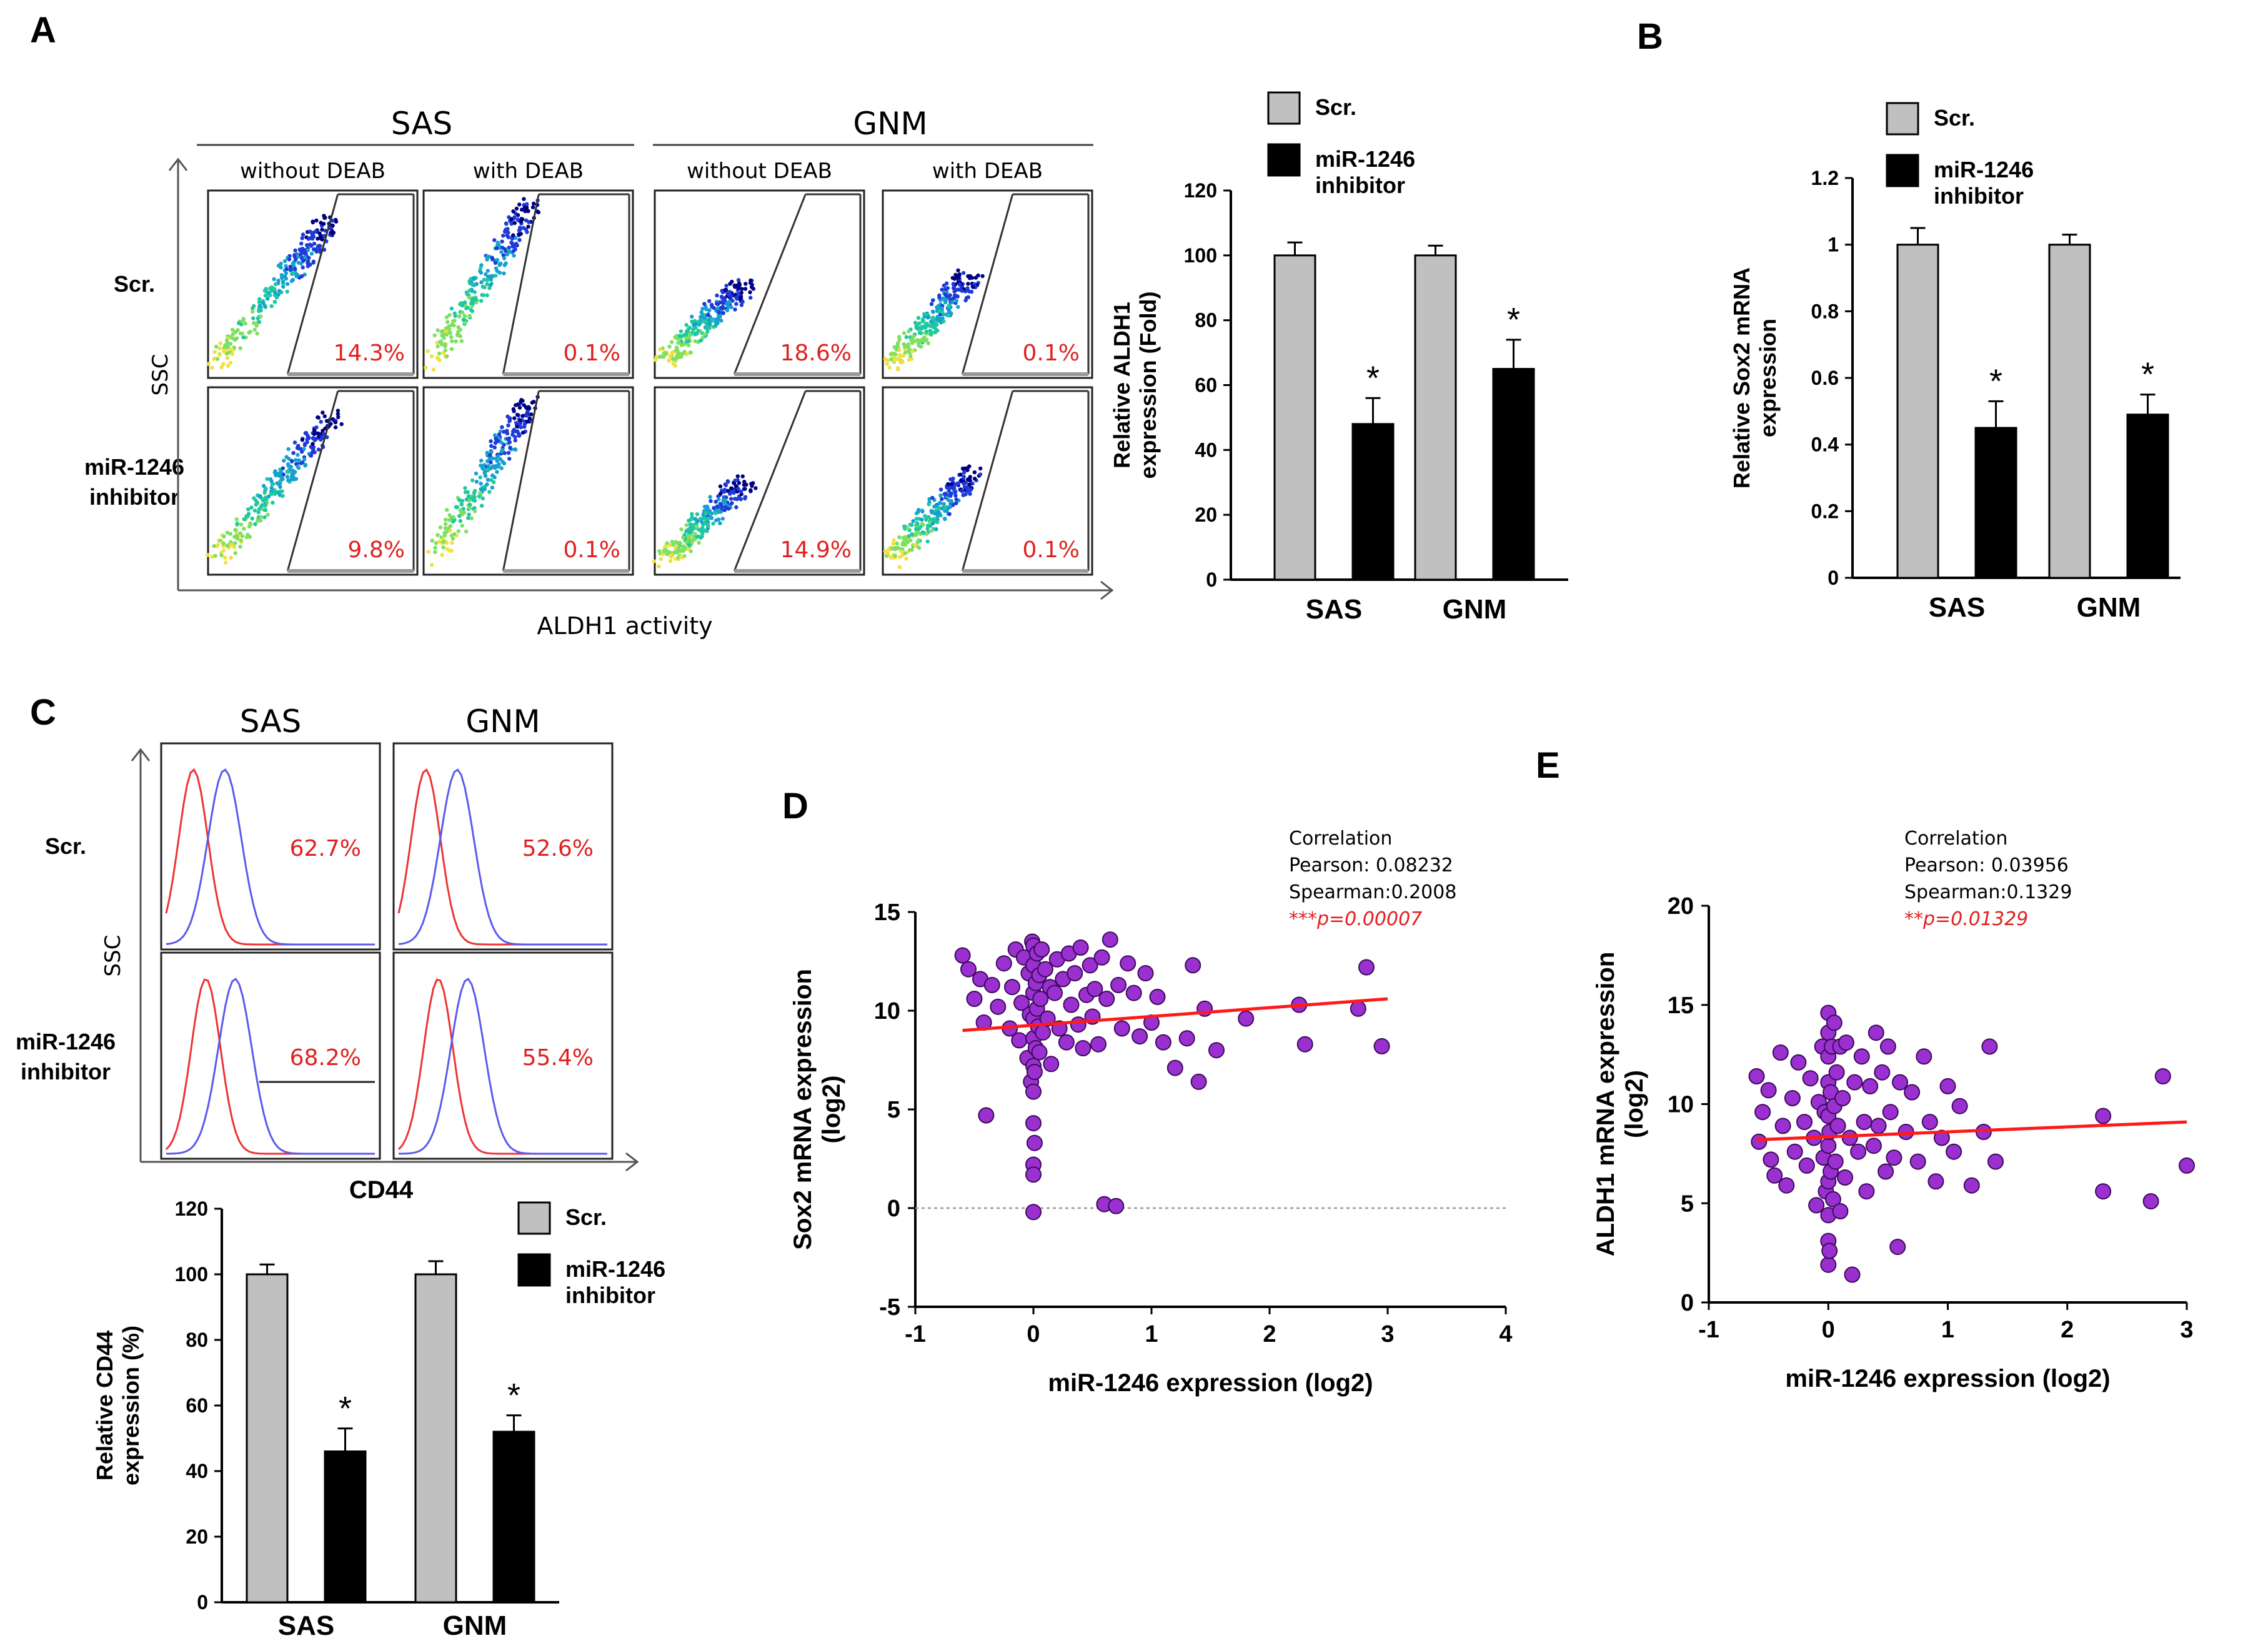  What do you see at coordinates (1051, 353) in the screenshot?
I see `gate-percentage: 0.1%` at bounding box center [1051, 353].